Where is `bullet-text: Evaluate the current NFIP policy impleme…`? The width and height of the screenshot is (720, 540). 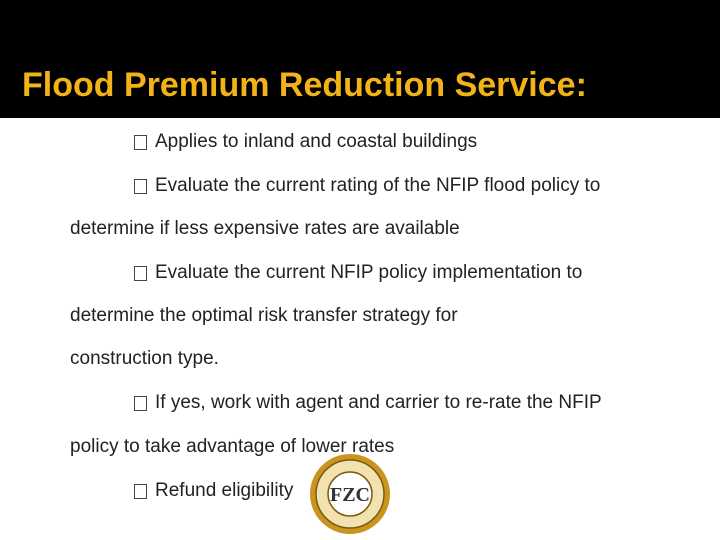 bullet-text: Evaluate the current NFIP policy impleme… is located at coordinates (369, 272).